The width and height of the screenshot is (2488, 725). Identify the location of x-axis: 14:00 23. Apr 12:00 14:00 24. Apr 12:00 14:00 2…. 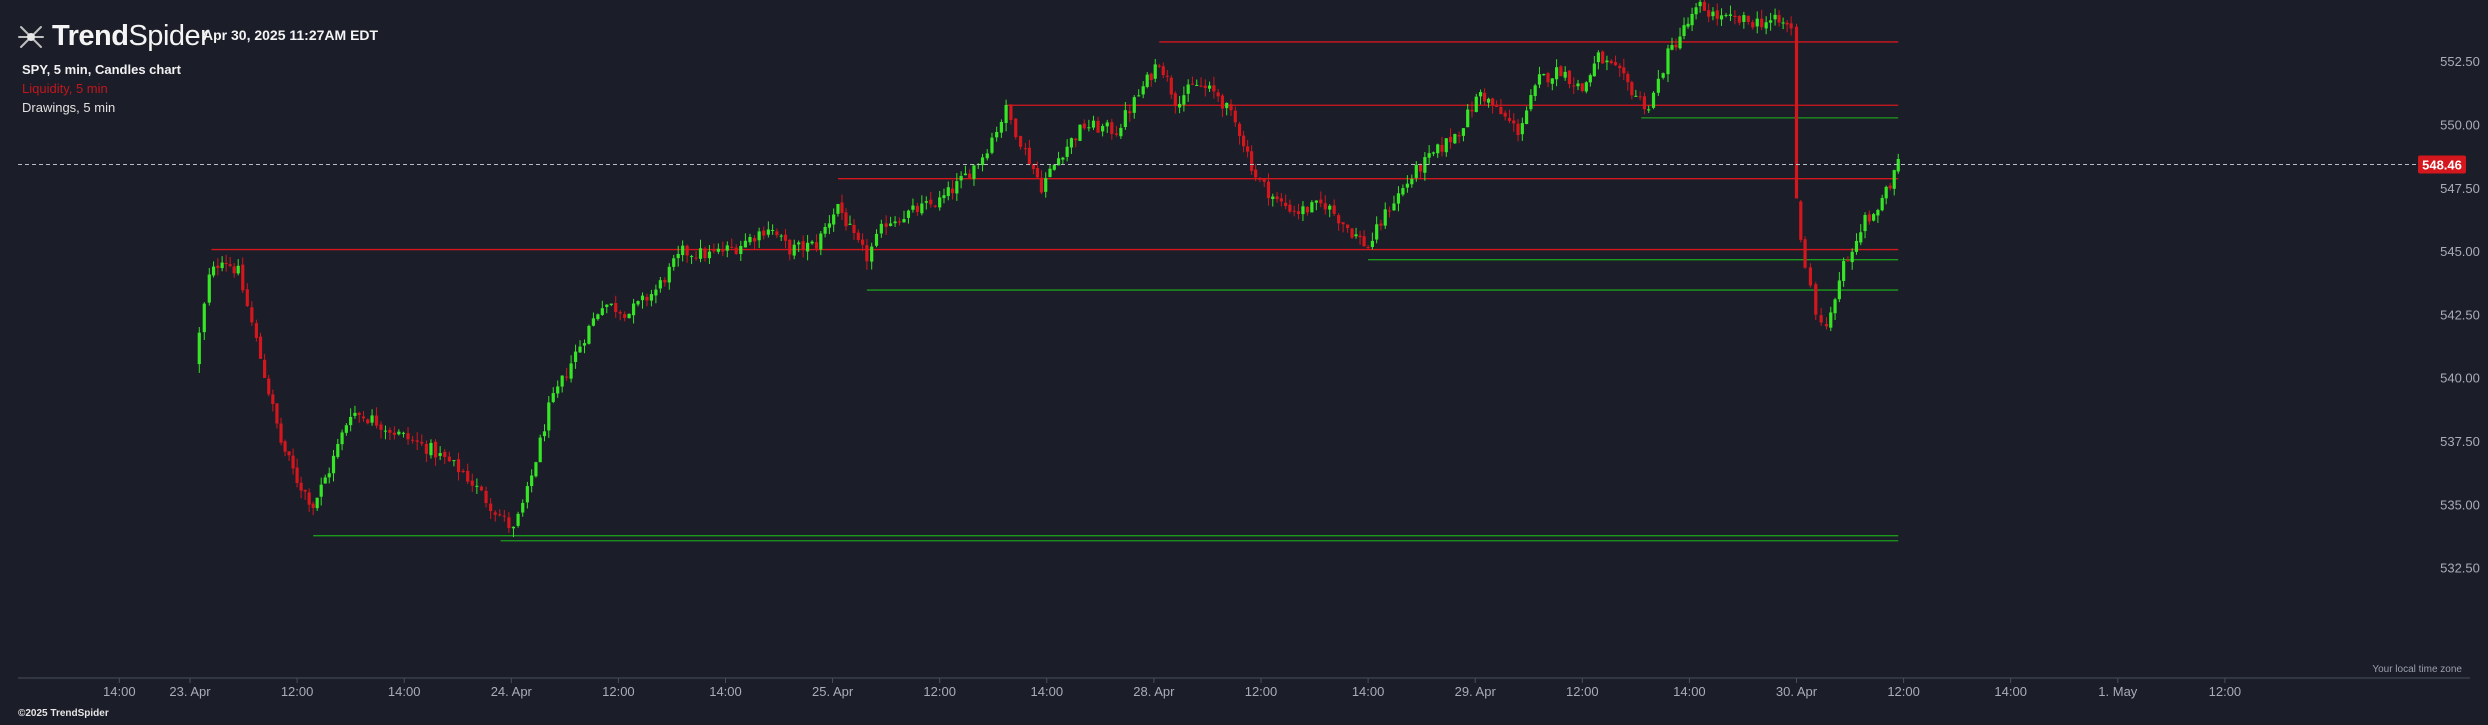
(1244, 688).